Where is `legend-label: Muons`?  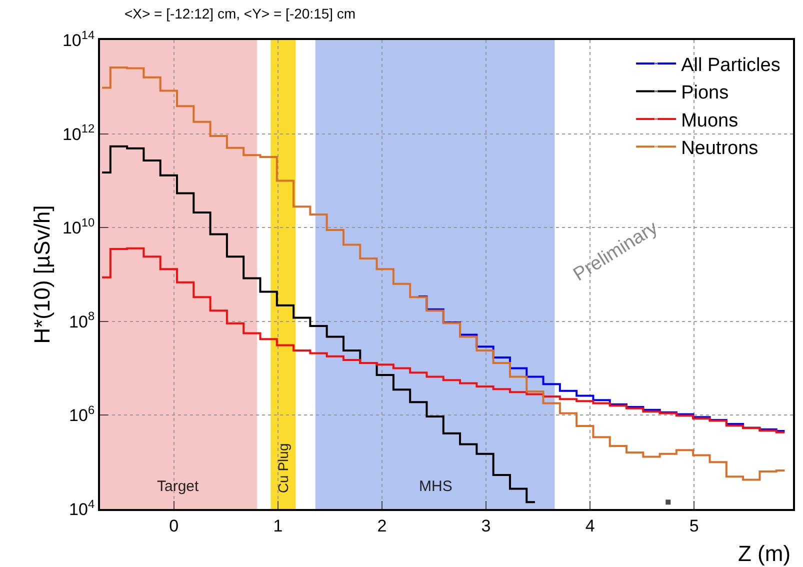 legend-label: Muons is located at coordinates (709, 121).